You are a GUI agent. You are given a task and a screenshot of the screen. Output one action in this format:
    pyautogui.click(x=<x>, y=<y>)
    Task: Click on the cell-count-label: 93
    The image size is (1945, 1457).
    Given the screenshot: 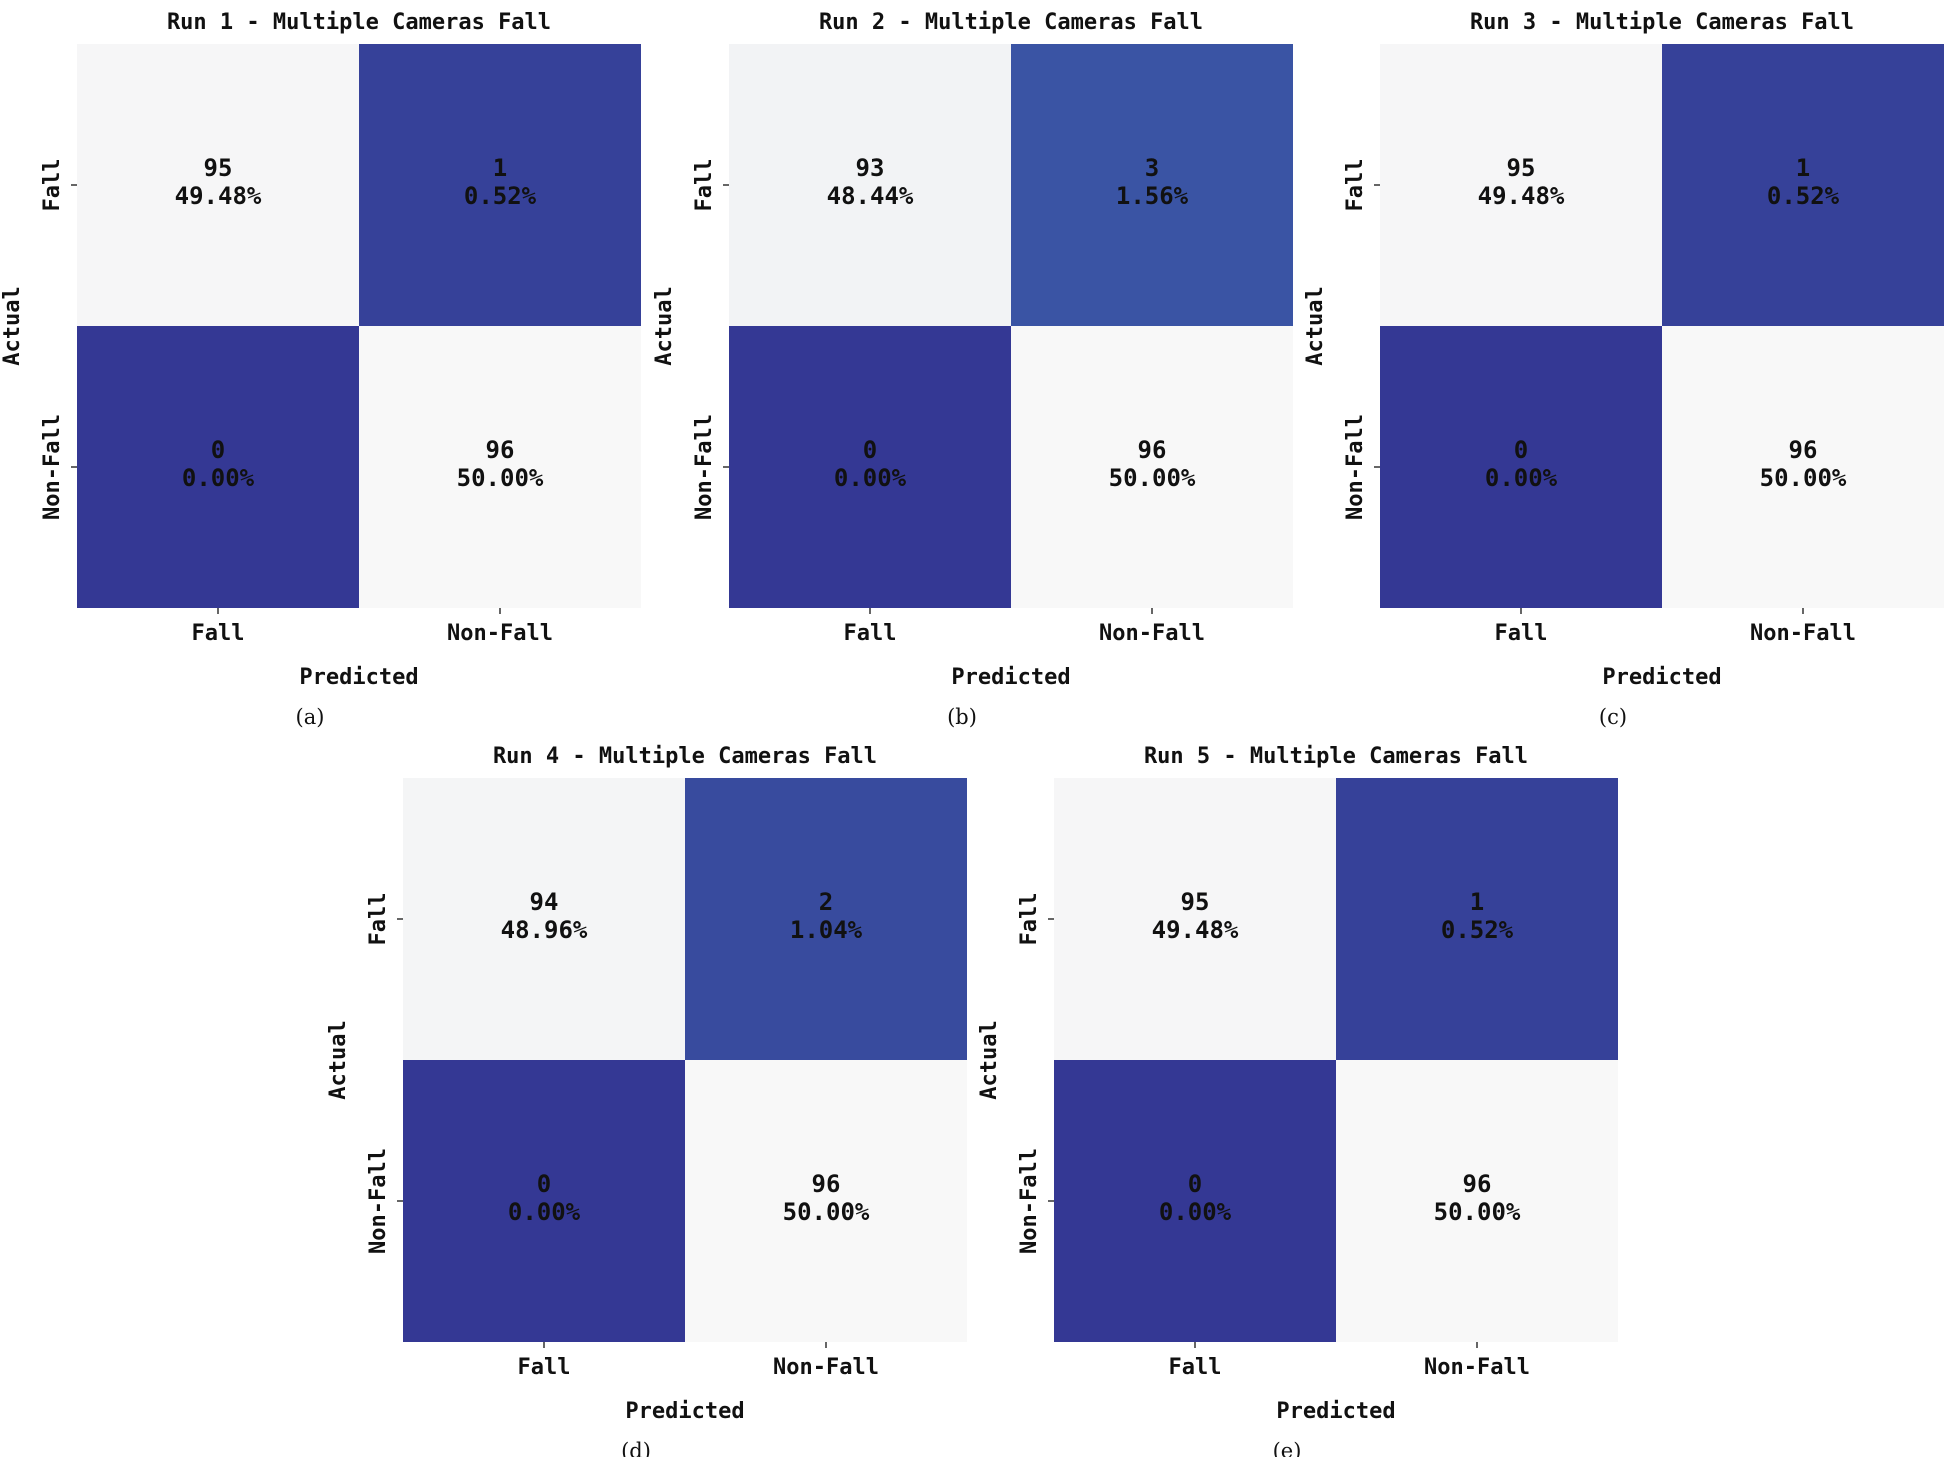 What is the action you would take?
    pyautogui.click(x=870, y=168)
    